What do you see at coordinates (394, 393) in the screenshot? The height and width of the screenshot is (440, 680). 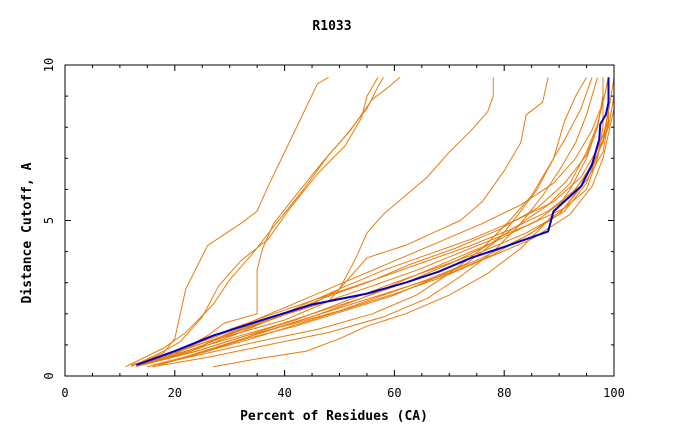 I see `x-tick-label-60: 60` at bounding box center [394, 393].